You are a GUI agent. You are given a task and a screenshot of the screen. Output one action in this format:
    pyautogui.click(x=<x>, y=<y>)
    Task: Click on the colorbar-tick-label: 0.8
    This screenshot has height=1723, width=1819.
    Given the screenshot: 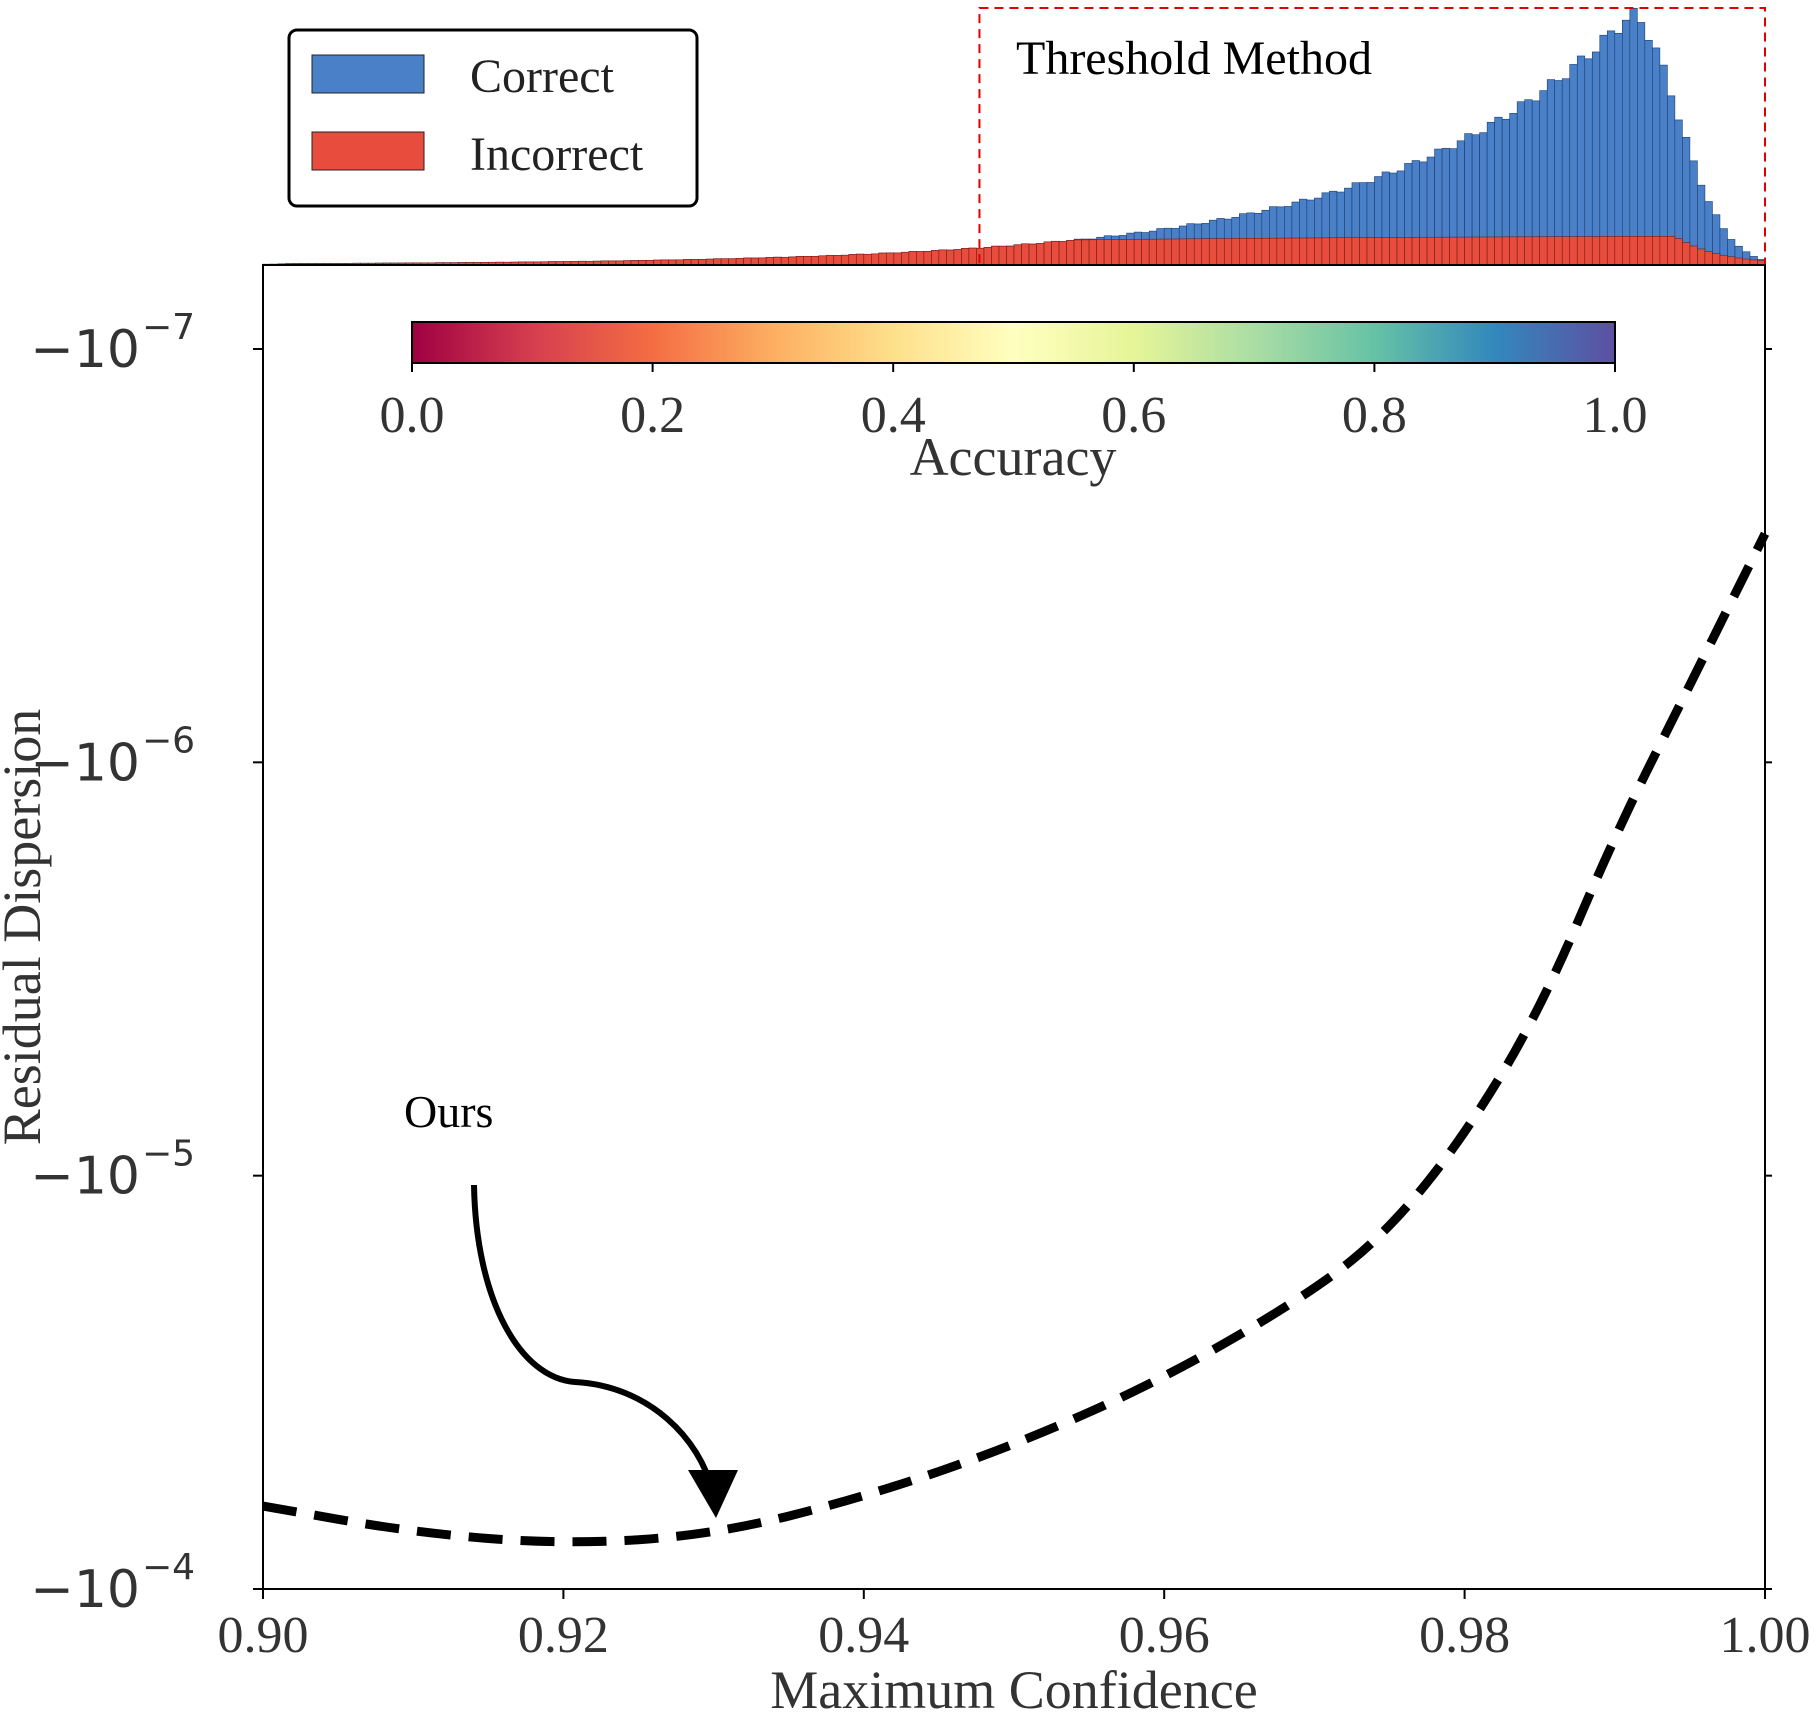 What is the action you would take?
    pyautogui.click(x=1374, y=415)
    